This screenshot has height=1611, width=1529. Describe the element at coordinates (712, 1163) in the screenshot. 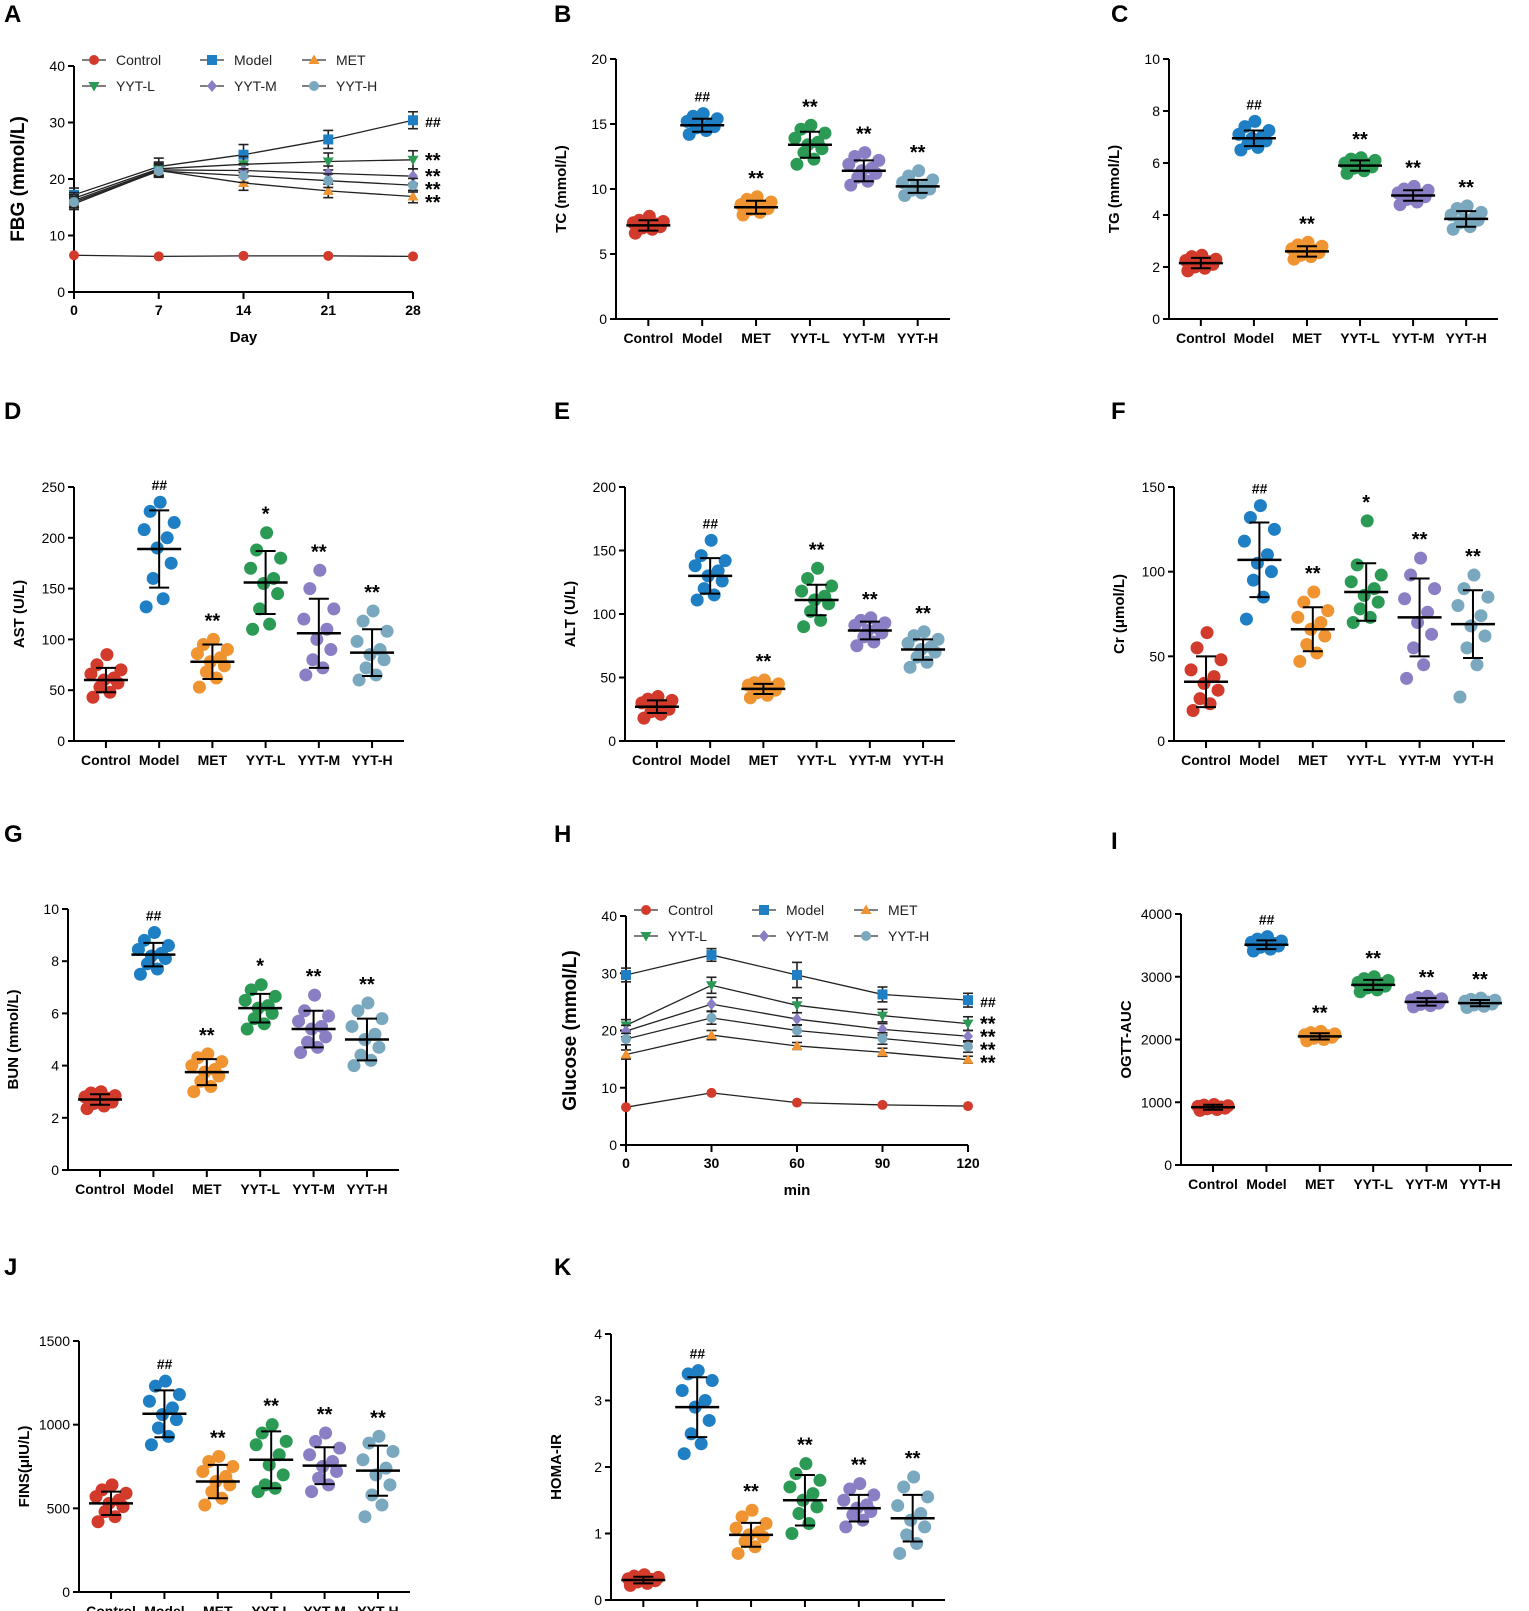

I see `x-tick-label: 30` at that location.